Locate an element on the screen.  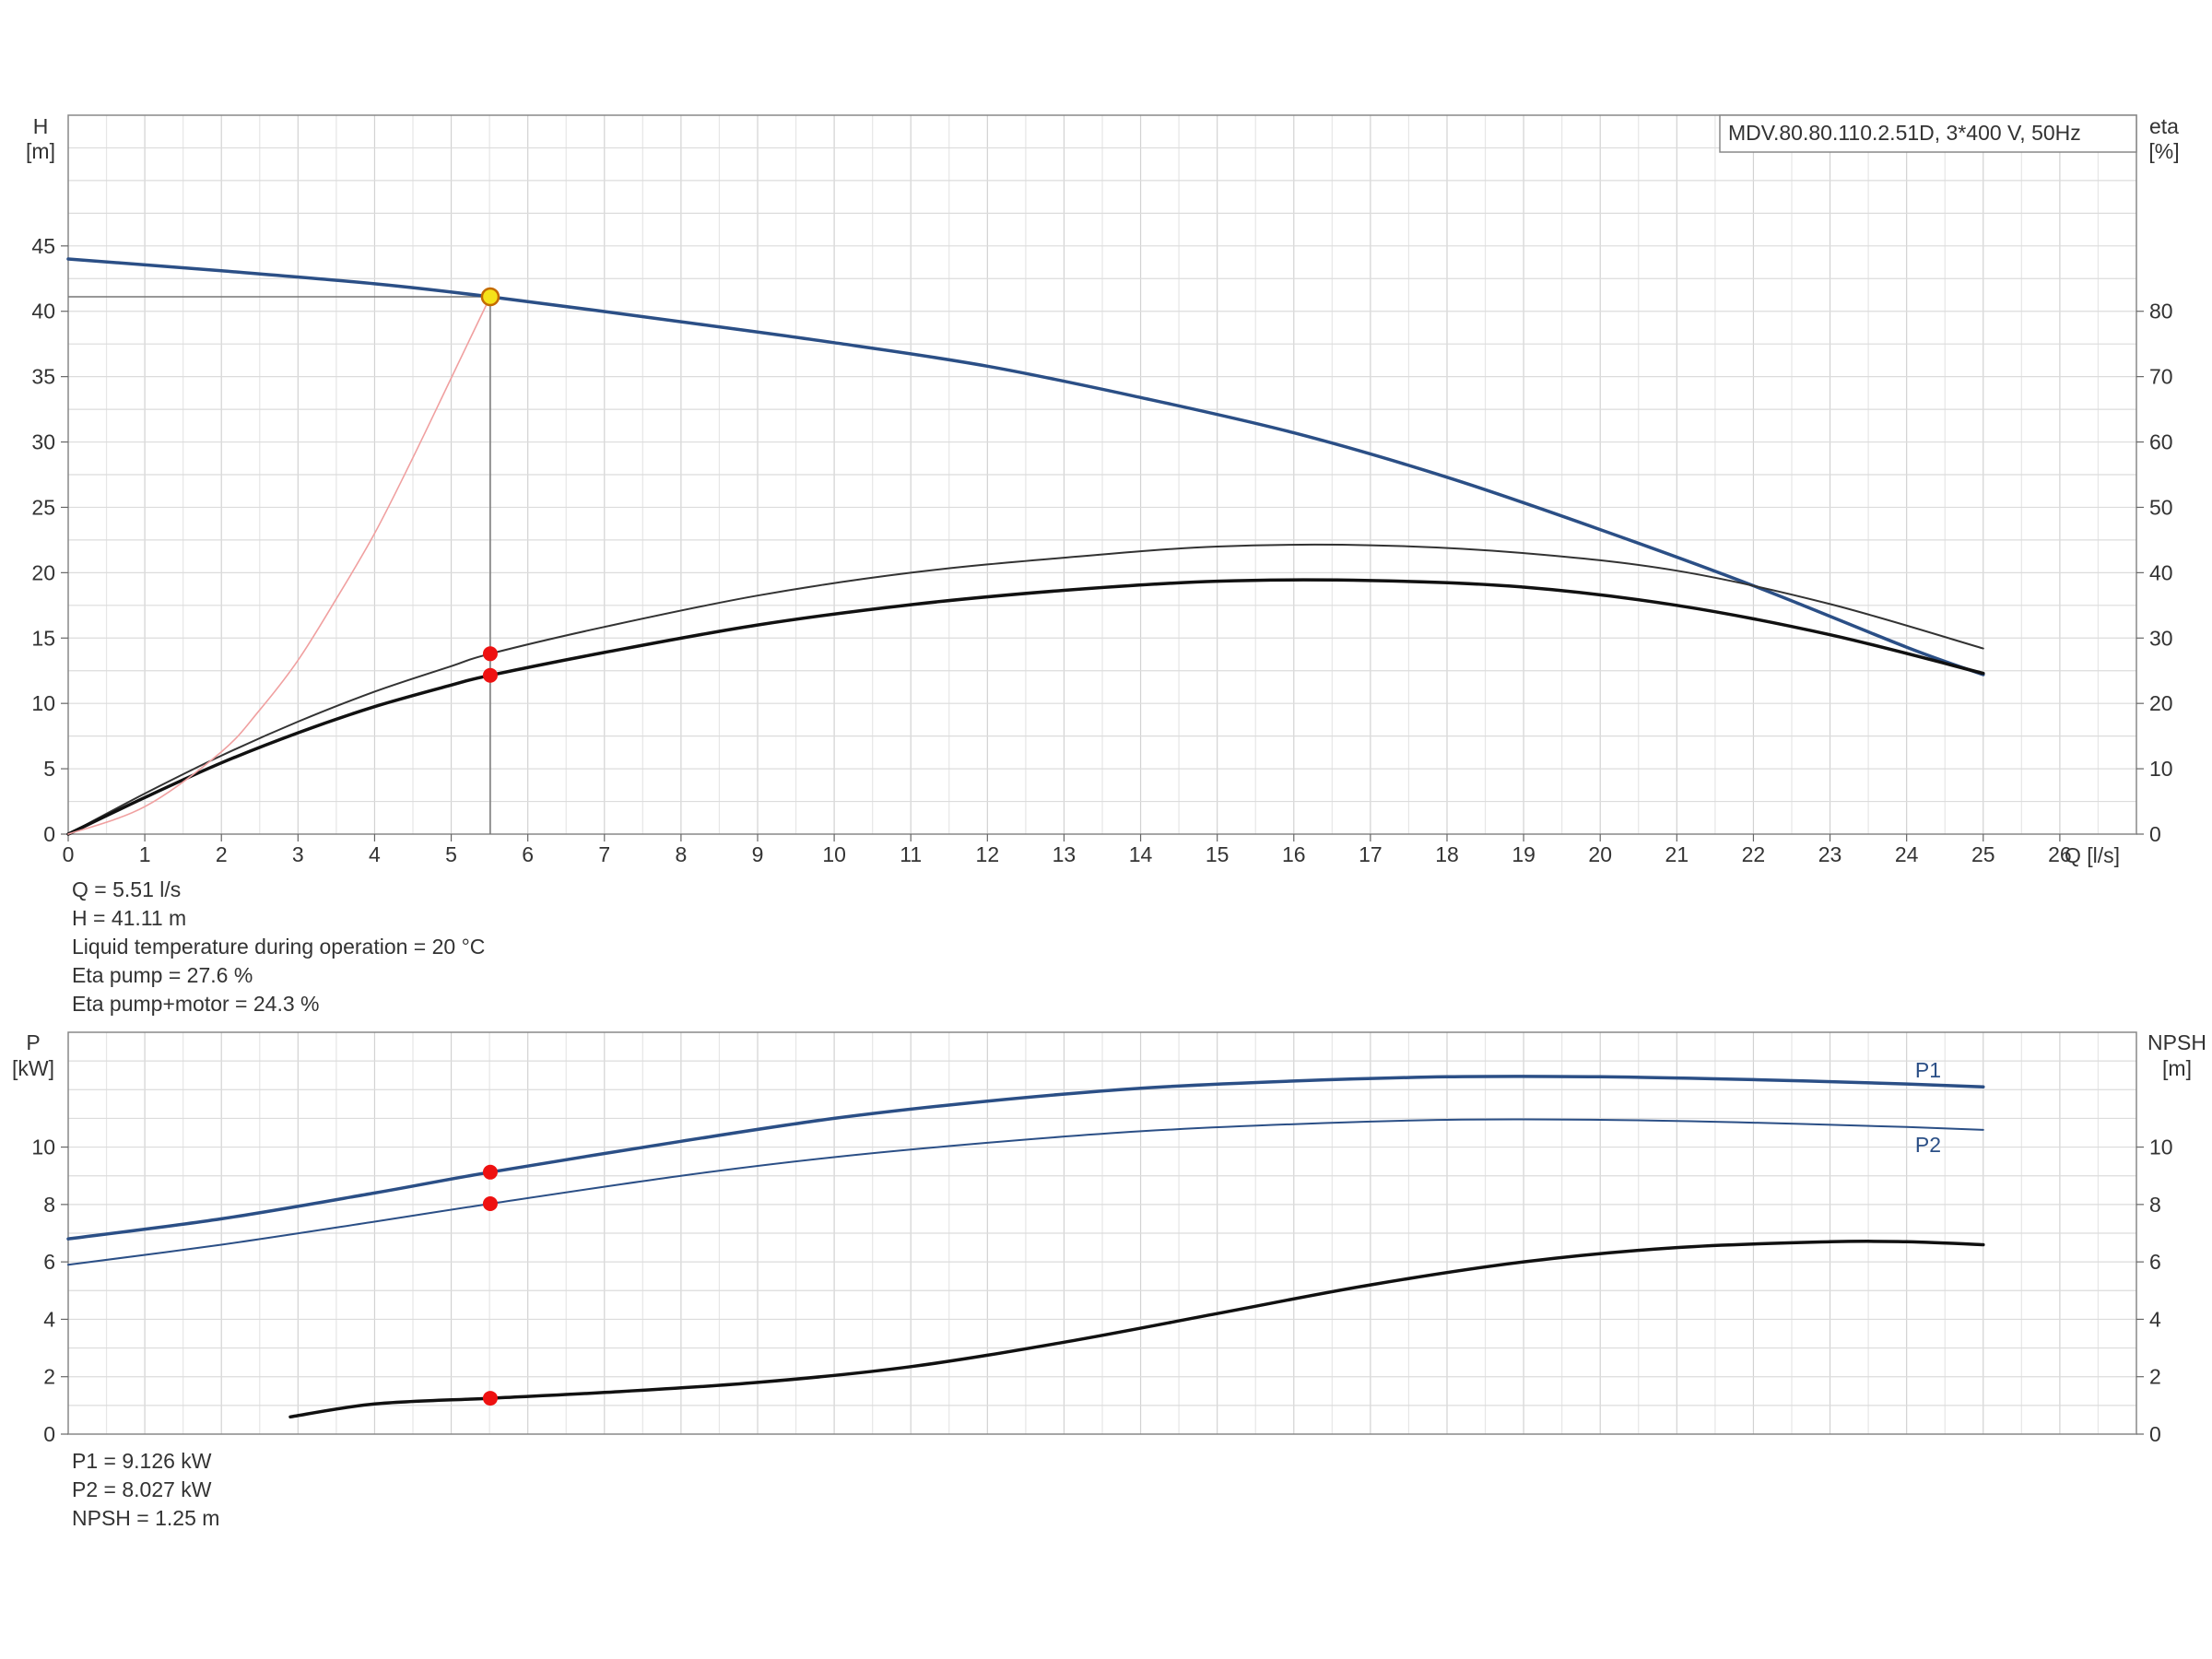
eta-axis-label: eta is located at coordinates (2164, 126).